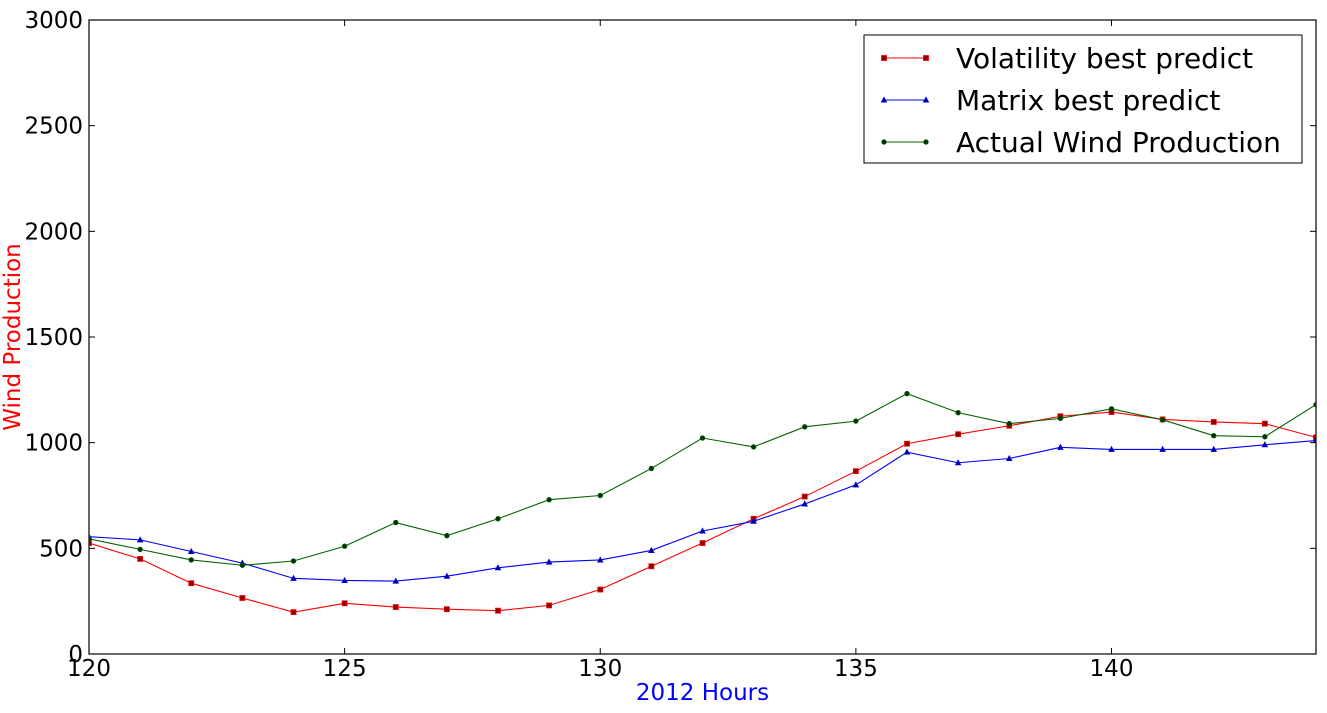  I want to click on x-tick-label: 125, so click(345, 669).